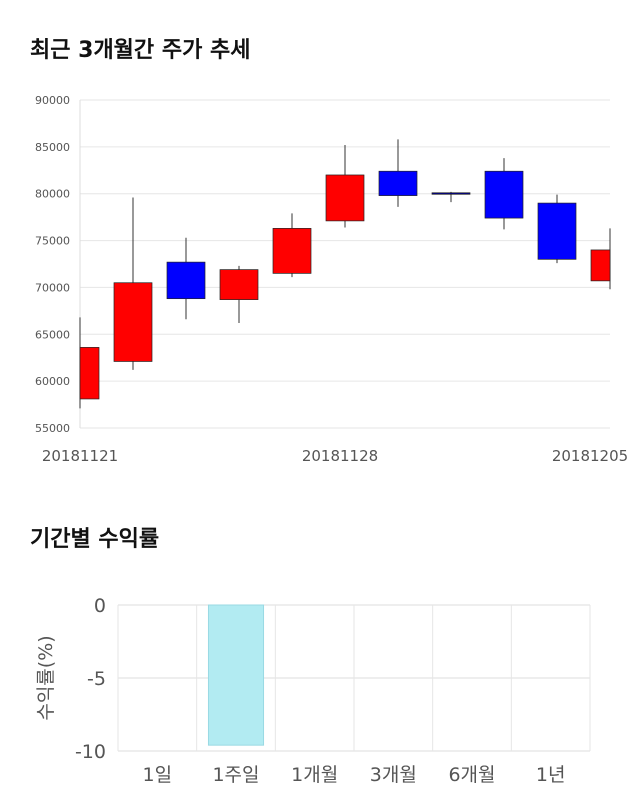 The height and width of the screenshot is (810, 640). I want to click on y-tick-label: 70000, so click(52, 287).